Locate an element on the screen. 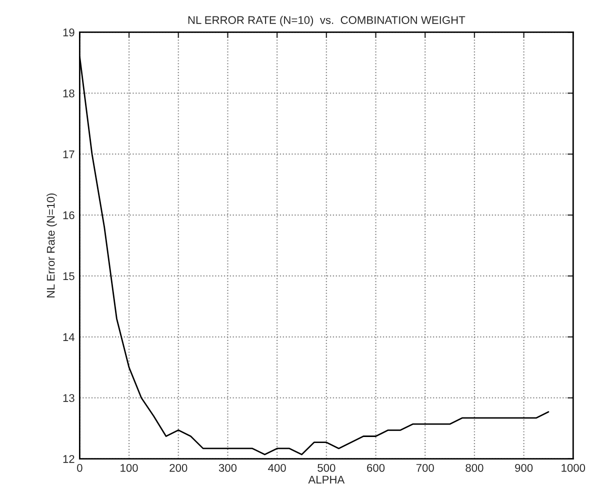 The height and width of the screenshot is (496, 613). y-tick-label: 13 is located at coordinates (68, 398).